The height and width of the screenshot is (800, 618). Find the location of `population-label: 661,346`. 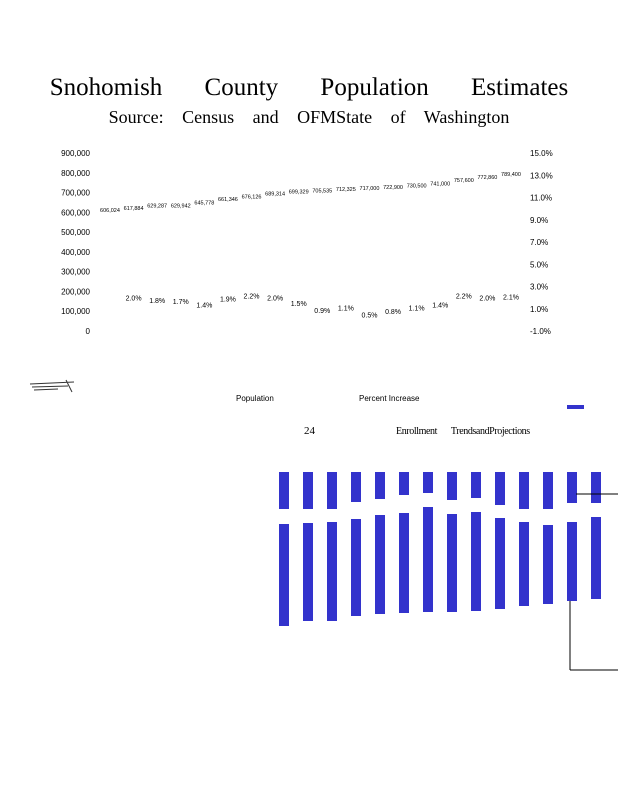

population-label: 661,346 is located at coordinates (228, 200).